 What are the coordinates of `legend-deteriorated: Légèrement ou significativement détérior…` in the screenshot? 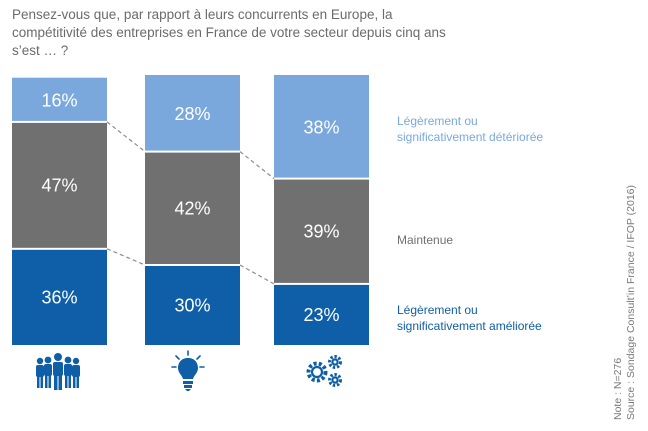 It's located at (470, 129).